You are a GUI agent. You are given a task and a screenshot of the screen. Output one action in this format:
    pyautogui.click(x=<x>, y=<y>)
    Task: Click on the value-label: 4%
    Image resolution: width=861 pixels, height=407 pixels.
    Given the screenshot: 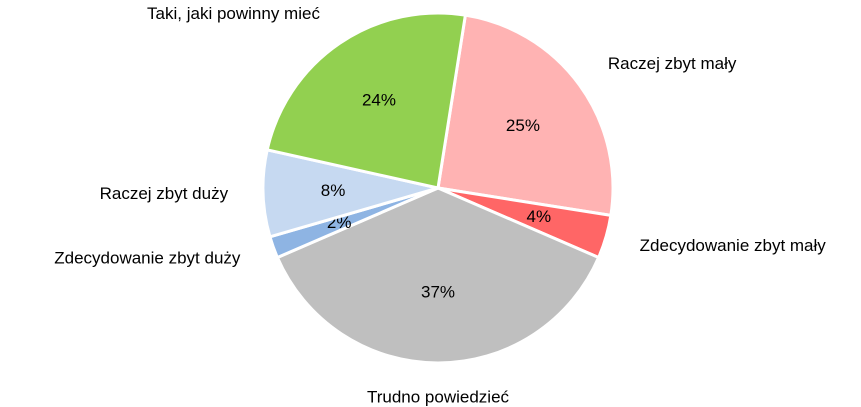 What is the action you would take?
    pyautogui.click(x=539, y=216)
    